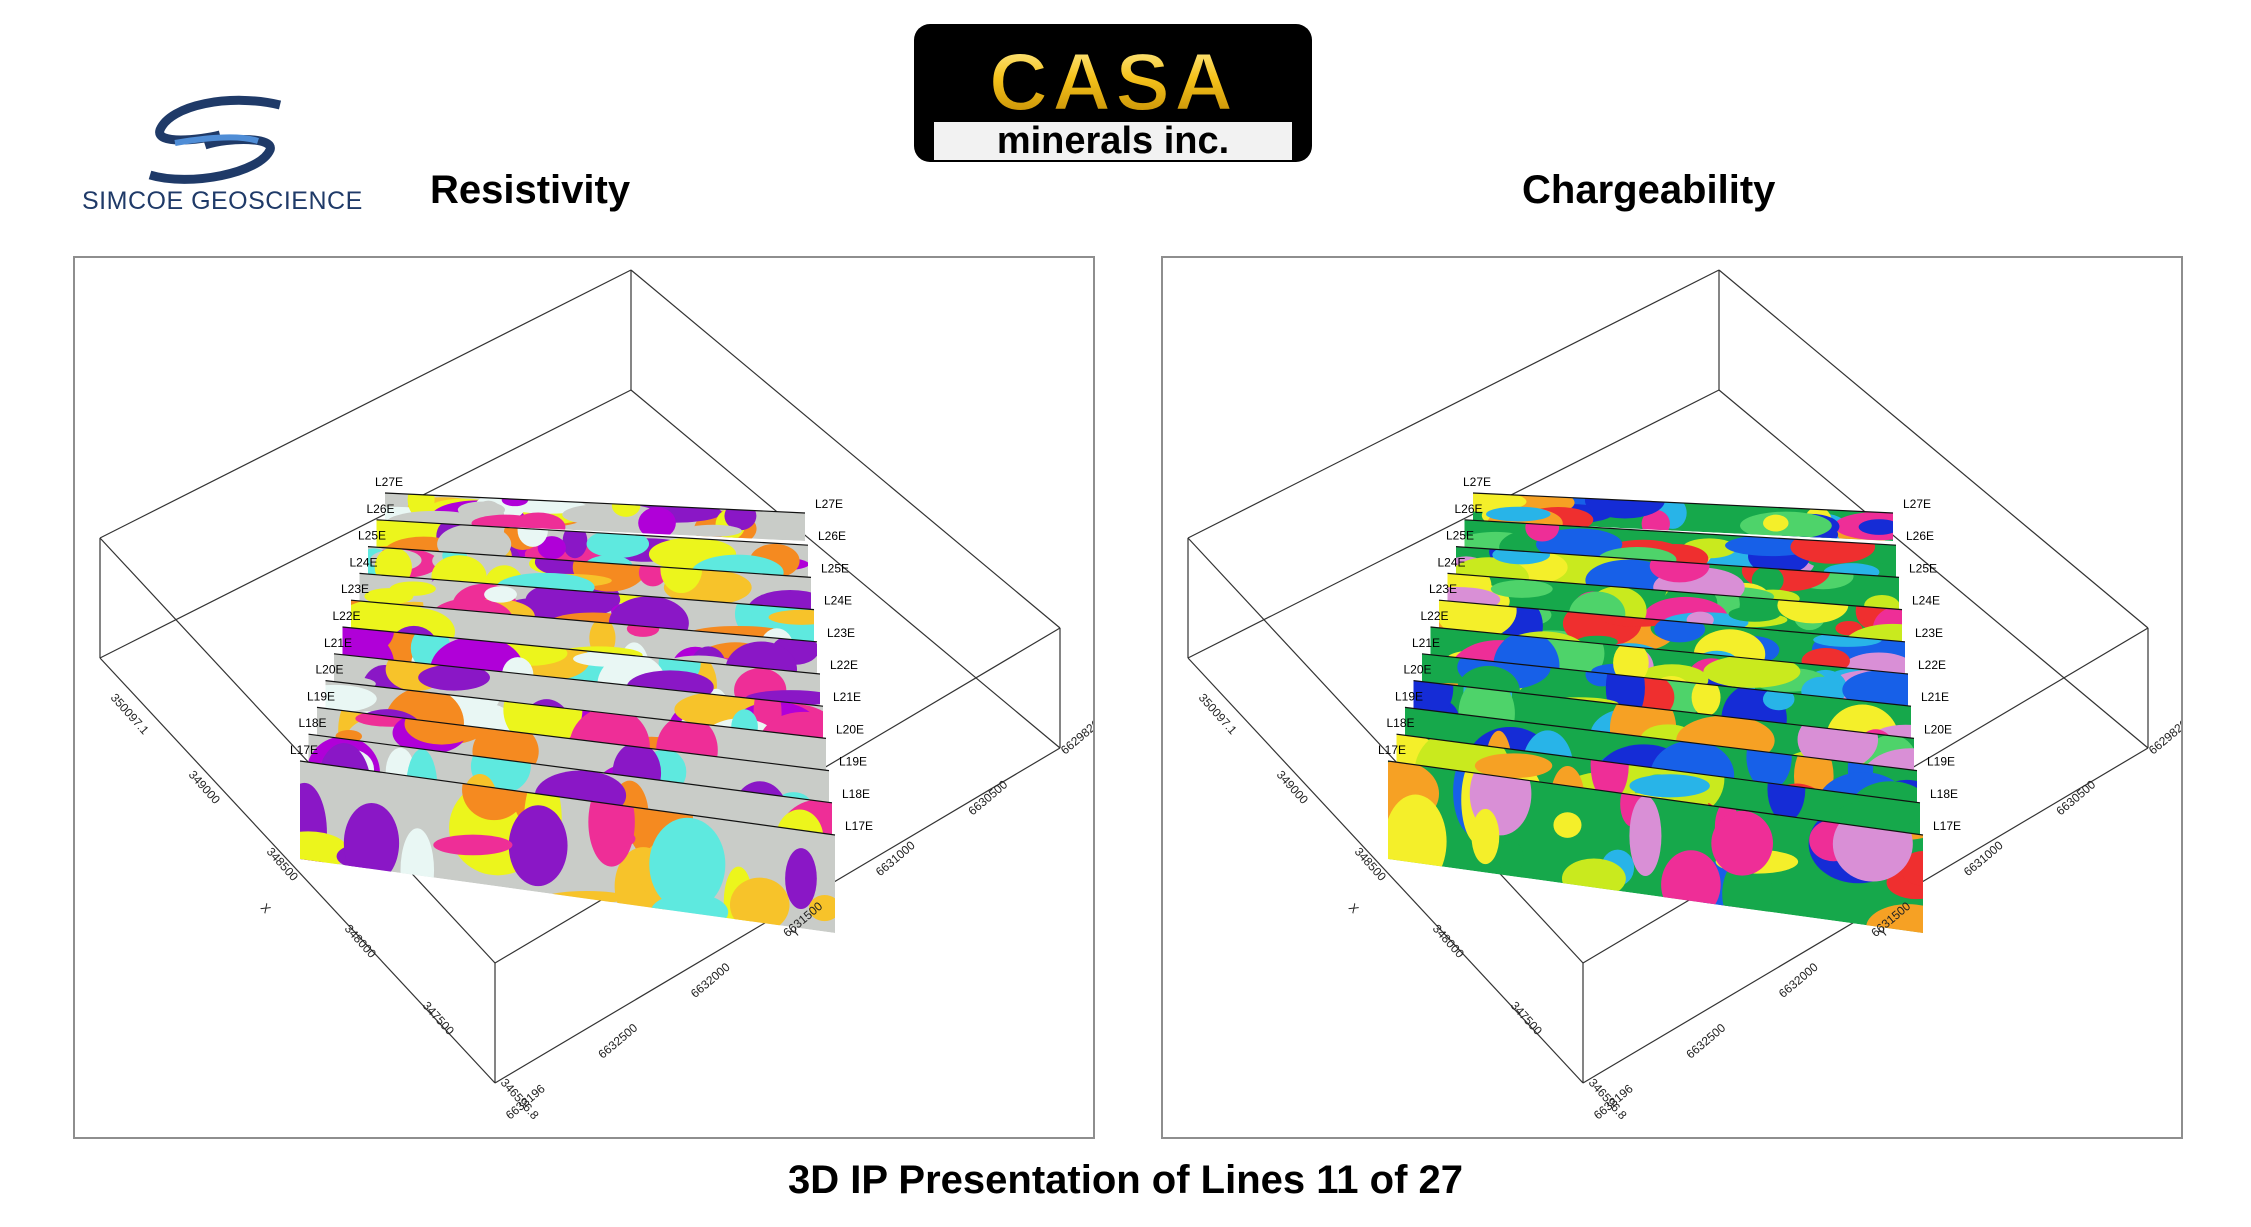 Image resolution: width=2251 pixels, height=1227 pixels. What do you see at coordinates (1920, 536) in the screenshot?
I see `line-label-right: L26E` at bounding box center [1920, 536].